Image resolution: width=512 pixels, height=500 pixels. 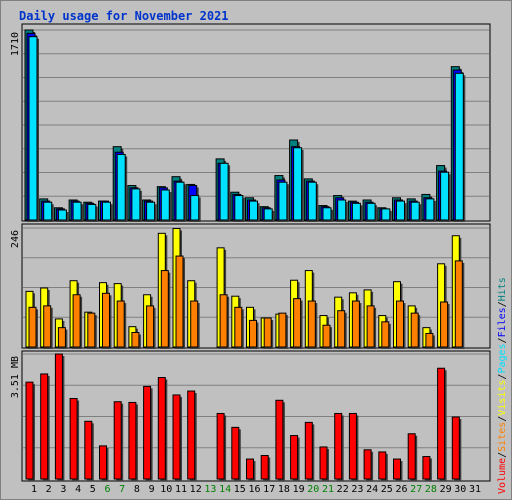 I want to click on bar-pages-day-24-face, so click(x=371, y=211).